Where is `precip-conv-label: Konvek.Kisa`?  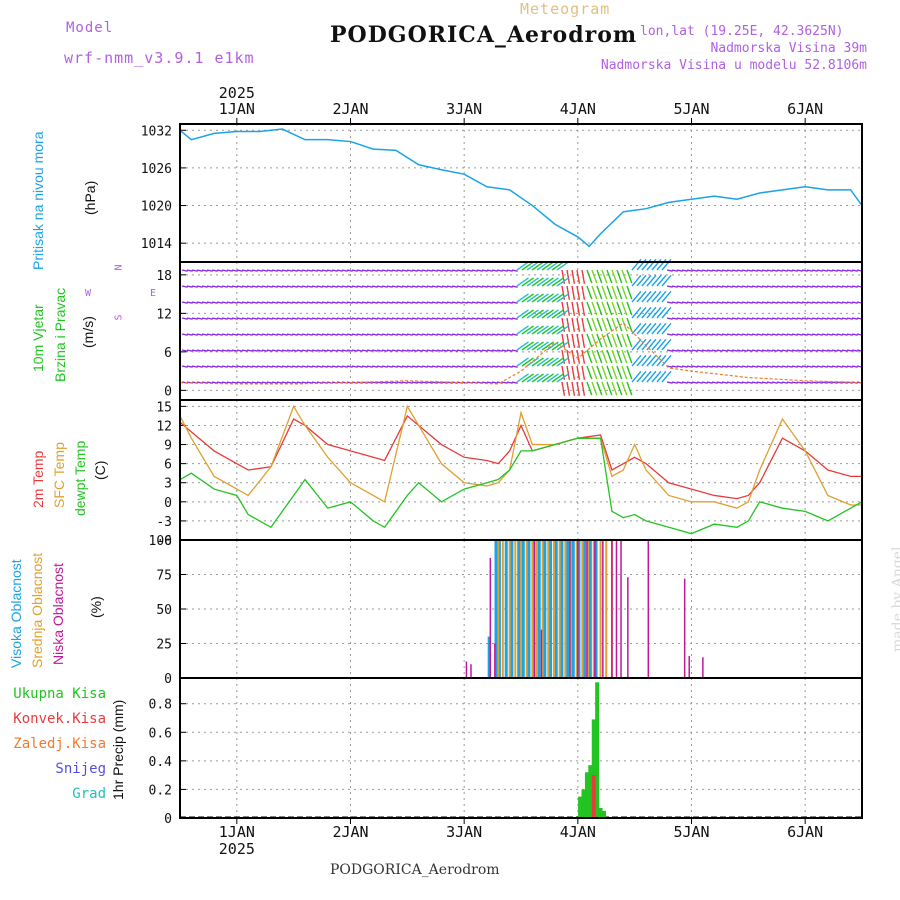
precip-conv-label: Konvek.Kisa is located at coordinates (59, 719).